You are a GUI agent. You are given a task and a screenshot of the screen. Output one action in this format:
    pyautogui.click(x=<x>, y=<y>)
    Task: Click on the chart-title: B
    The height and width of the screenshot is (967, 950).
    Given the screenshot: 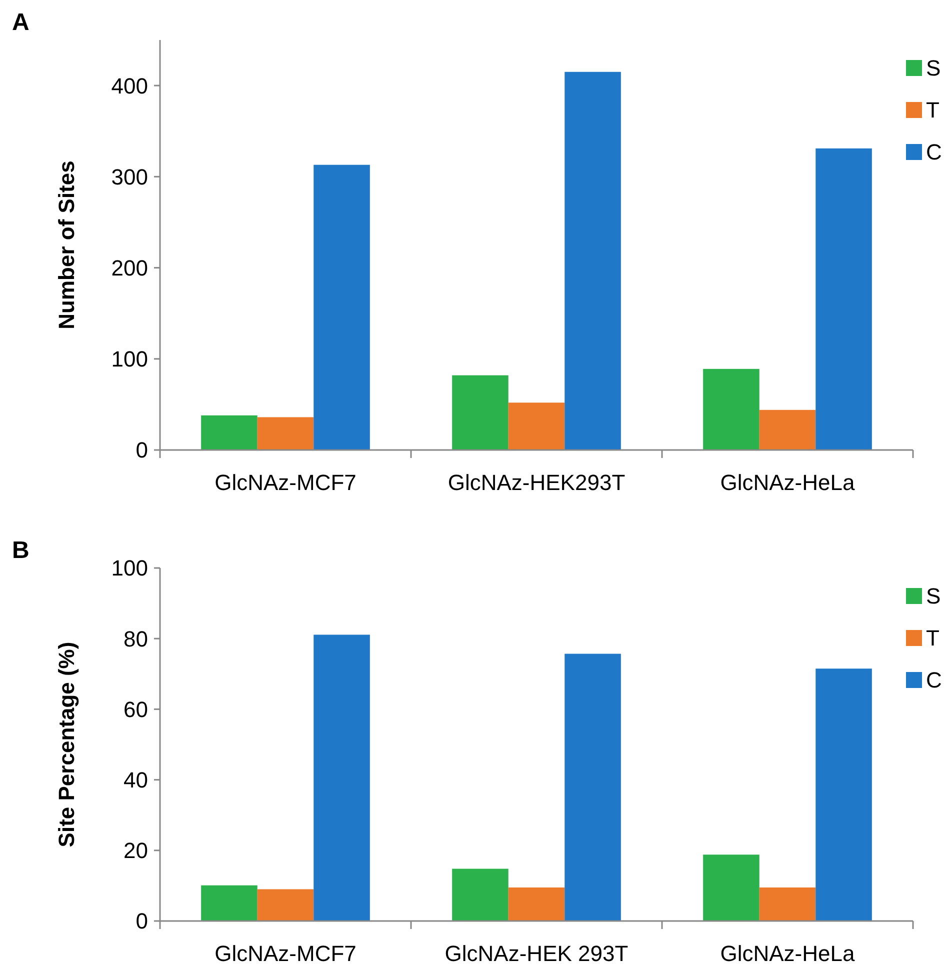 What is the action you would take?
    pyautogui.click(x=21, y=550)
    